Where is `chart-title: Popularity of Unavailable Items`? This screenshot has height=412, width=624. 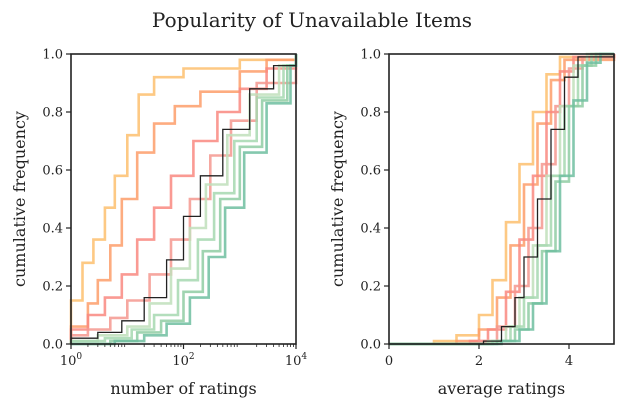 chart-title: Popularity of Unavailable Items is located at coordinates (312, 20).